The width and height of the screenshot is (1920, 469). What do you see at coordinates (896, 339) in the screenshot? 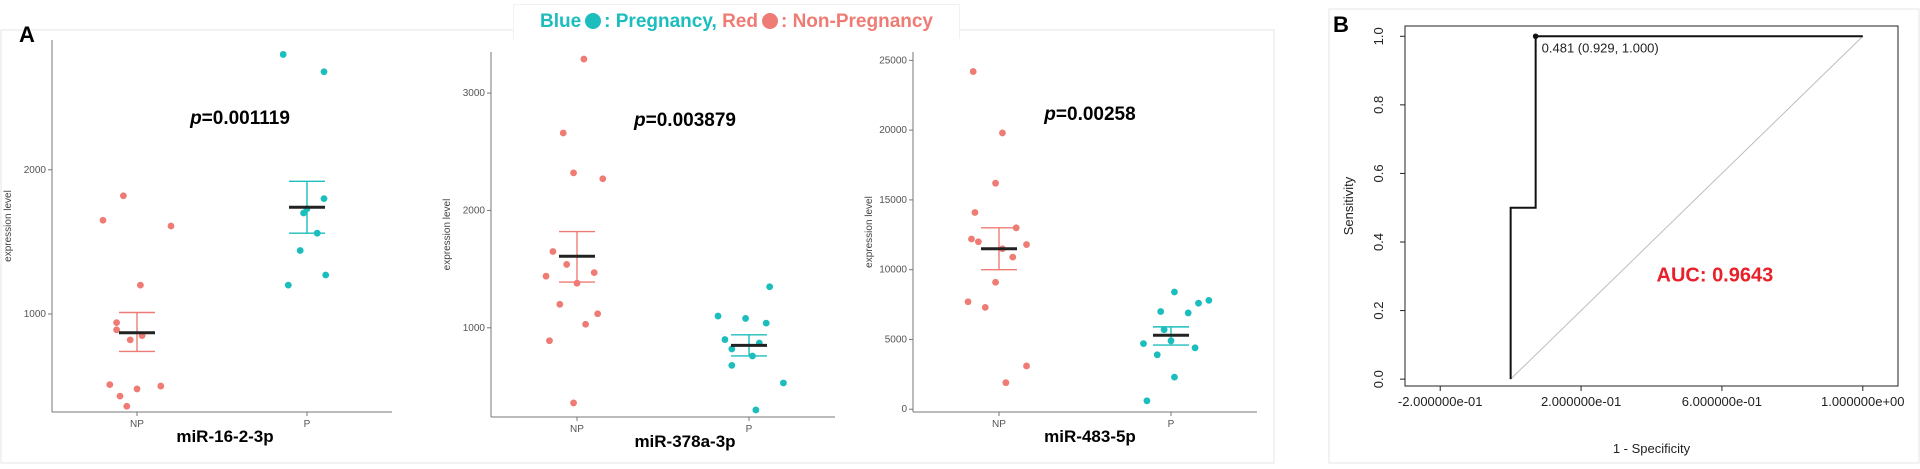
I see `y-tick-label: 5000` at bounding box center [896, 339].